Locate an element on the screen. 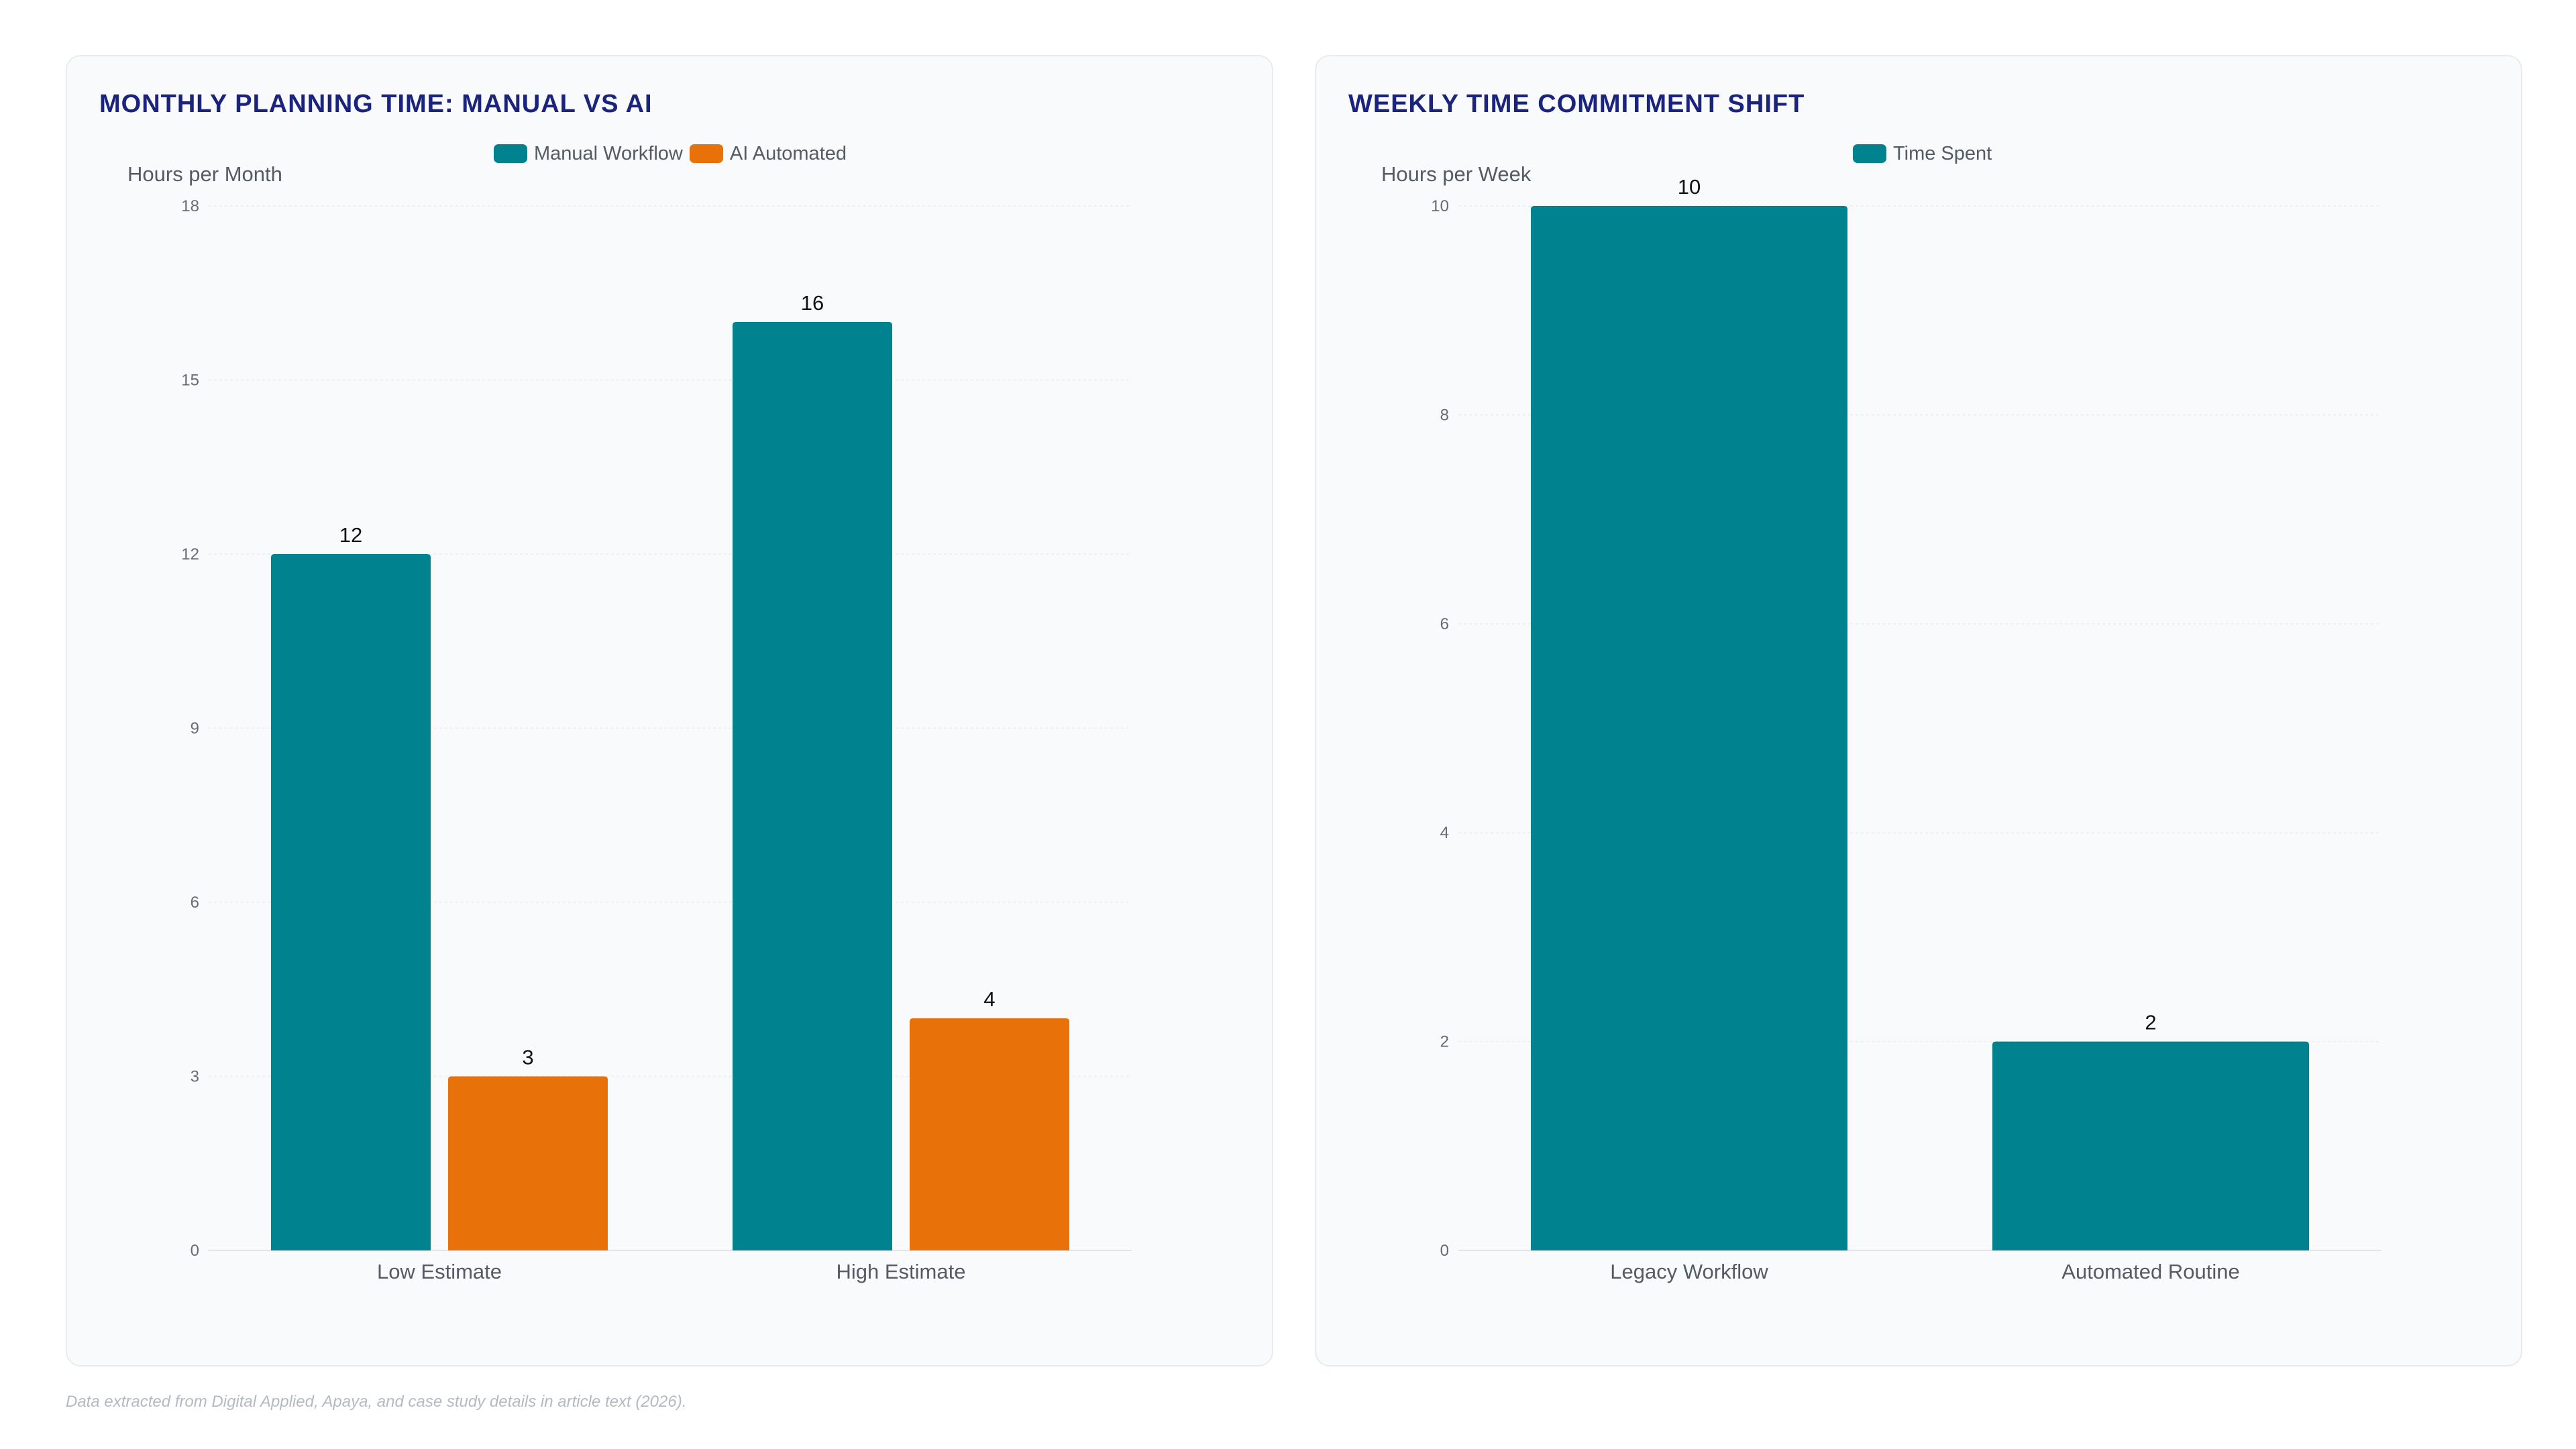 This screenshot has height=1449, width=2576. chart-legend: Time Spent is located at coordinates (1925, 153).